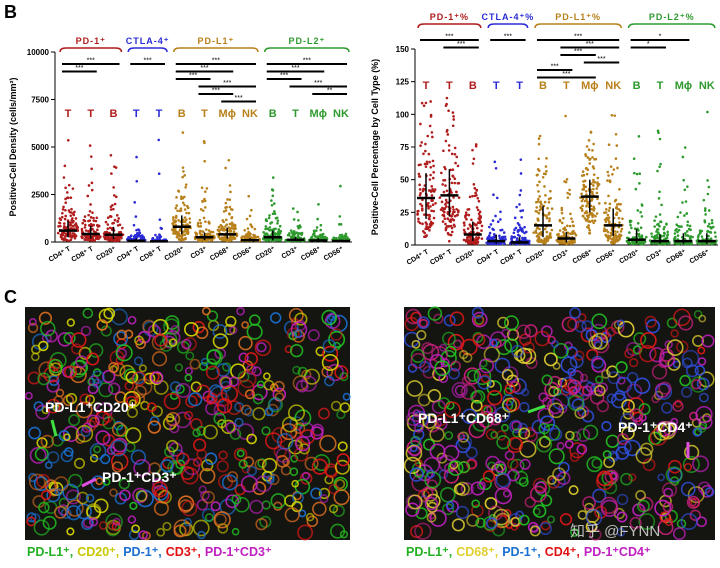 The height and width of the screenshot is (568, 720). I want to click on significance-label: **, so click(330, 91).